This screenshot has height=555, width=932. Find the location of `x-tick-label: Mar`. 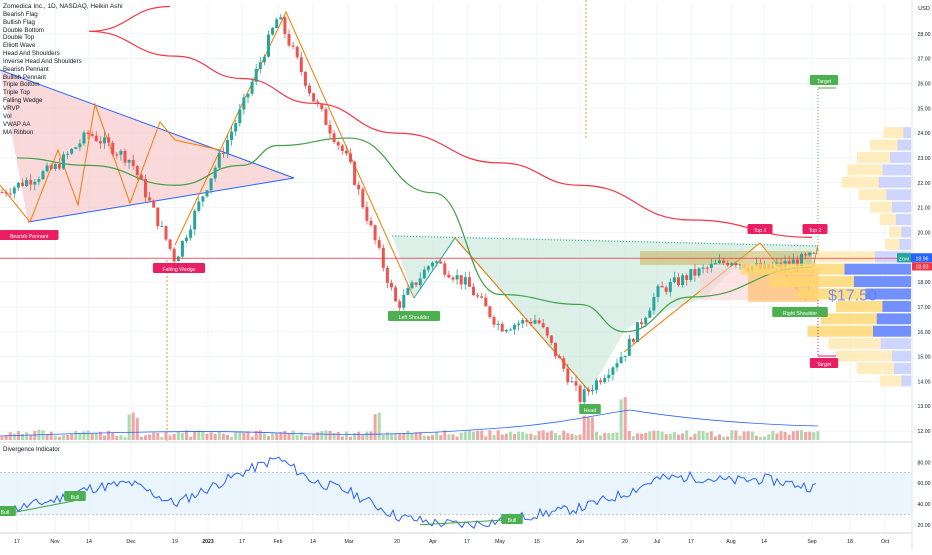

x-tick-label: Mar is located at coordinates (349, 542).